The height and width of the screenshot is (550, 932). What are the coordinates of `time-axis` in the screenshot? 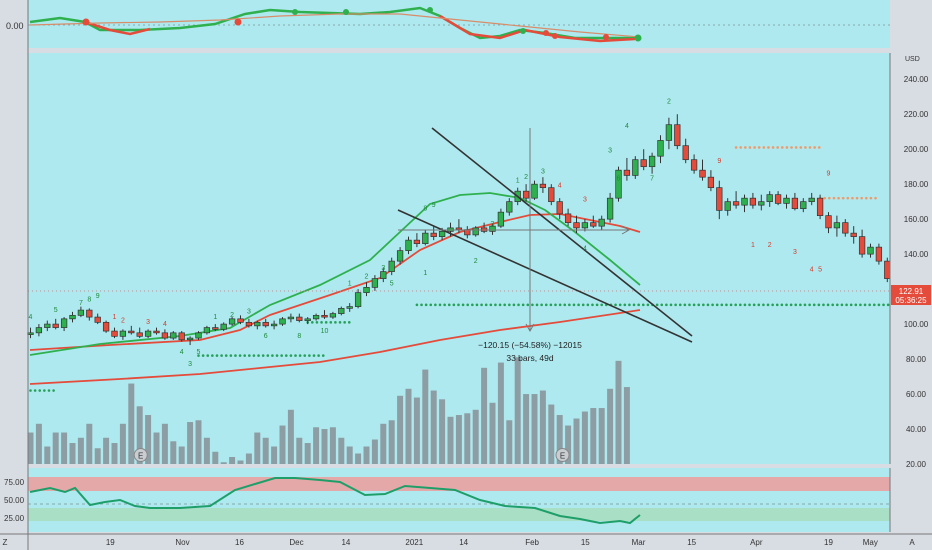 It's located at (466, 542).